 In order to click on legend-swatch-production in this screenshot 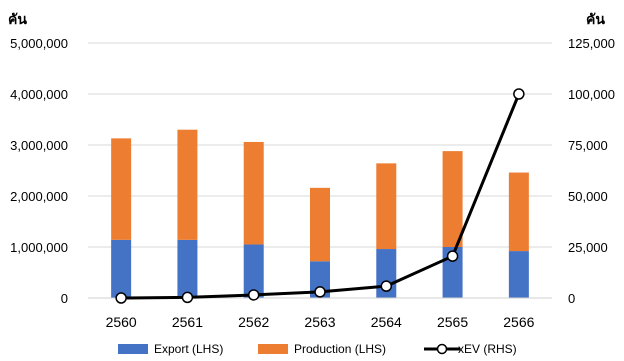, I will do `click(273, 349)`.